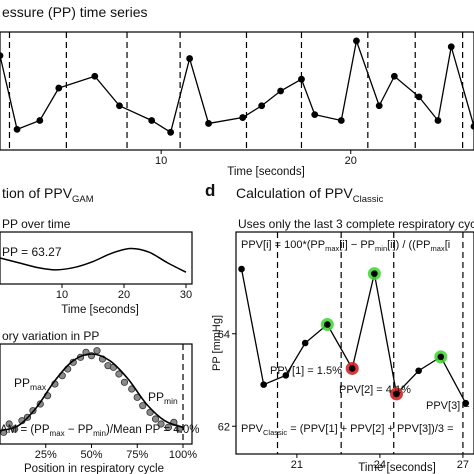  What do you see at coordinates (100, 310) in the screenshot?
I see `panel-c1-x-axis-label: Time [seconds]` at bounding box center [100, 310].